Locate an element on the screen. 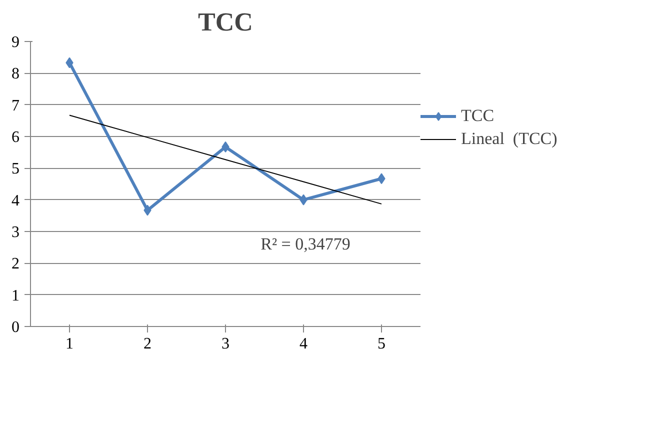  x-tick-label: 5 is located at coordinates (382, 344).